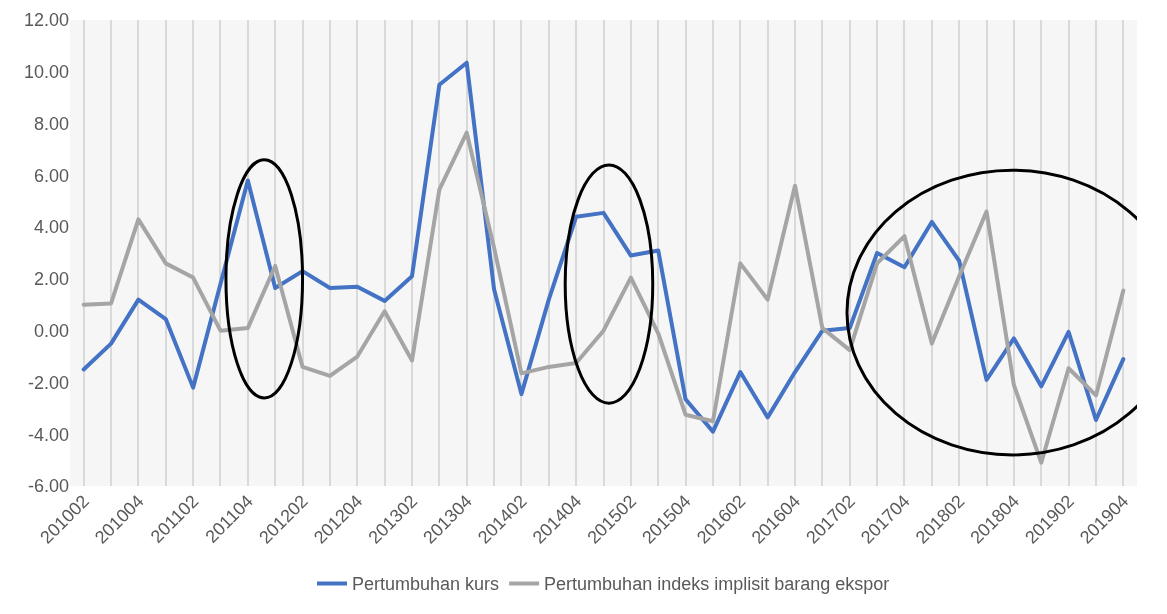  What do you see at coordinates (51, 175) in the screenshot?
I see `y-tick-label: 6.00` at bounding box center [51, 175].